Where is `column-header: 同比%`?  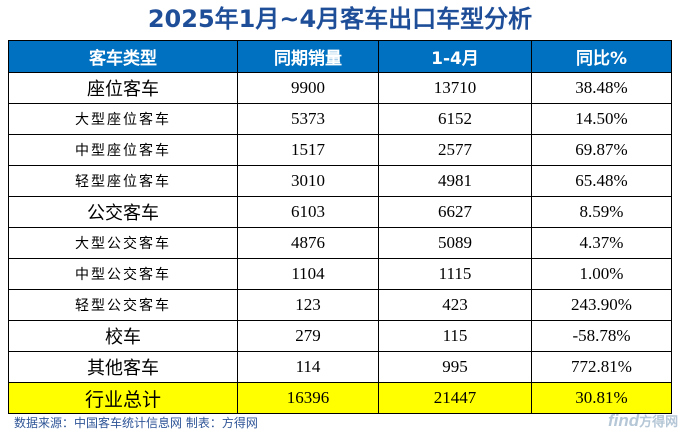 column-header: 同比% is located at coordinates (601, 56).